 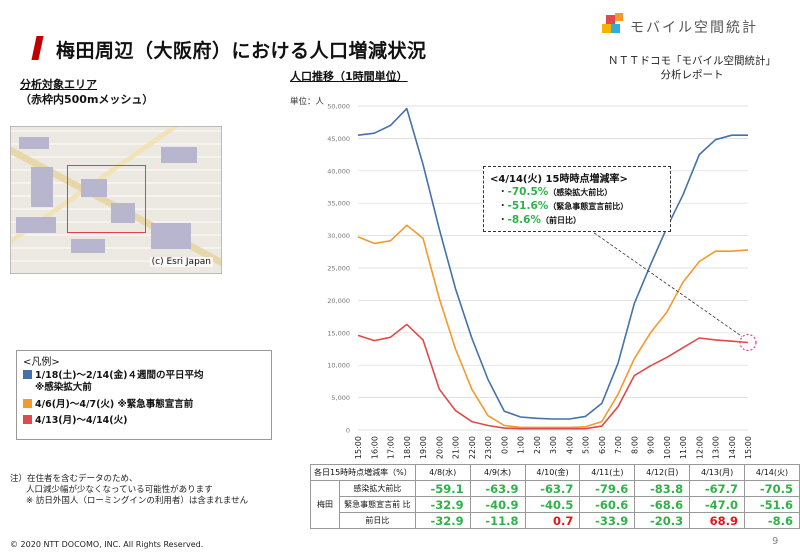 What do you see at coordinates (338, 139) in the screenshot?
I see `y-tick-label: 45,000` at bounding box center [338, 139].